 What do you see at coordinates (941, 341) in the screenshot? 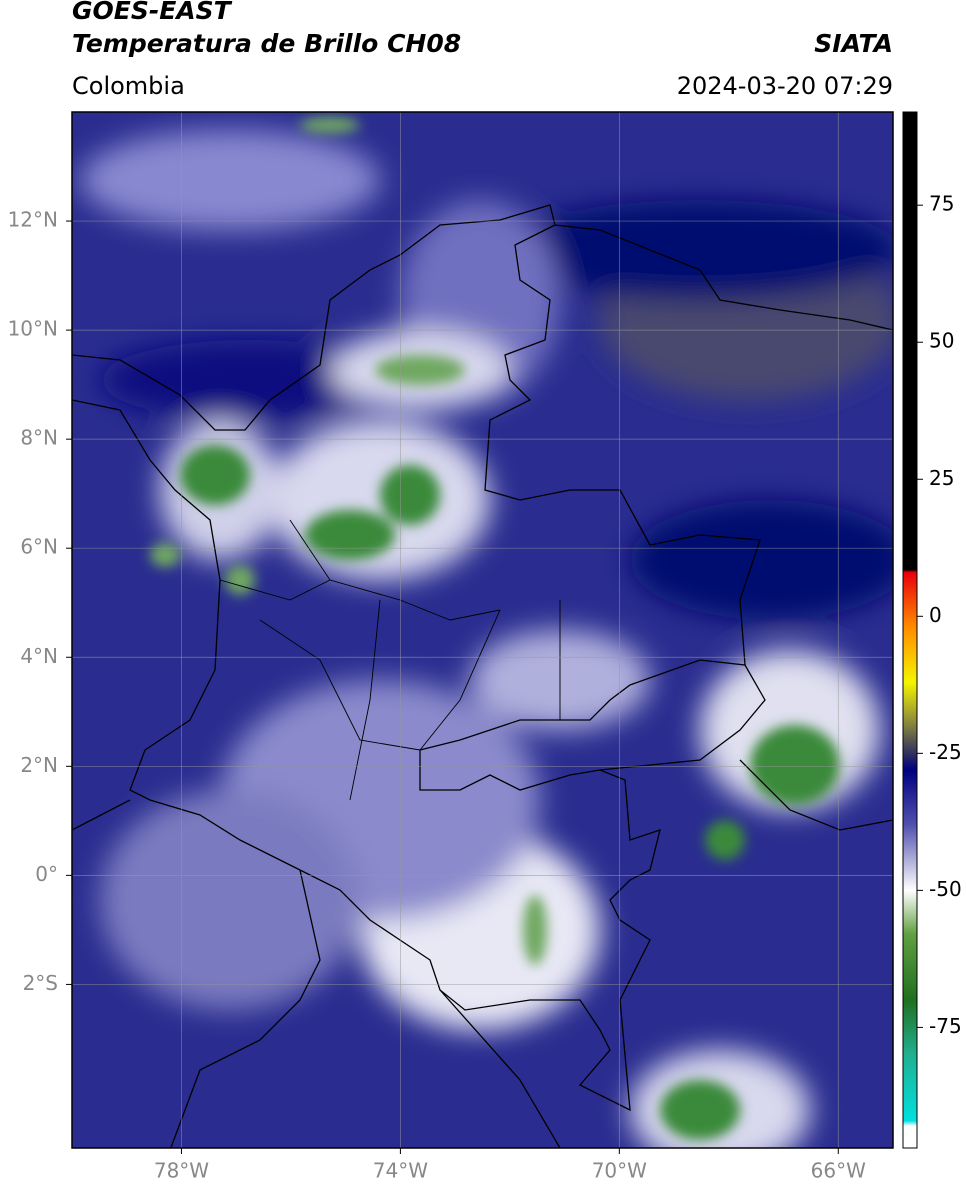
I see `colorbar-tick-label: 50` at bounding box center [941, 341].